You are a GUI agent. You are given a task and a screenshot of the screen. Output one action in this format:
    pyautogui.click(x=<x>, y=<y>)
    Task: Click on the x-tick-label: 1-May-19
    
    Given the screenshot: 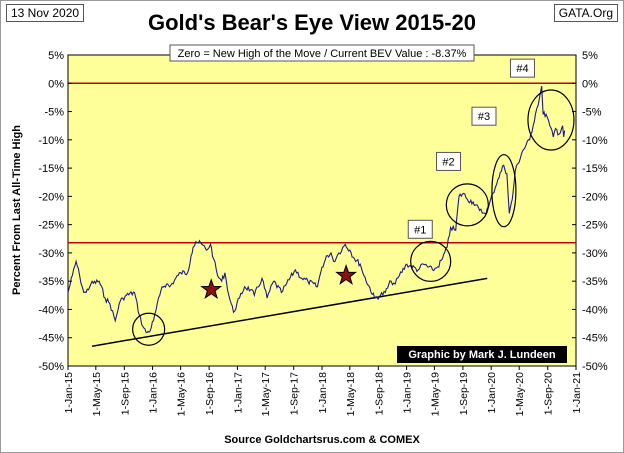 What is the action you would take?
    pyautogui.click(x=435, y=394)
    